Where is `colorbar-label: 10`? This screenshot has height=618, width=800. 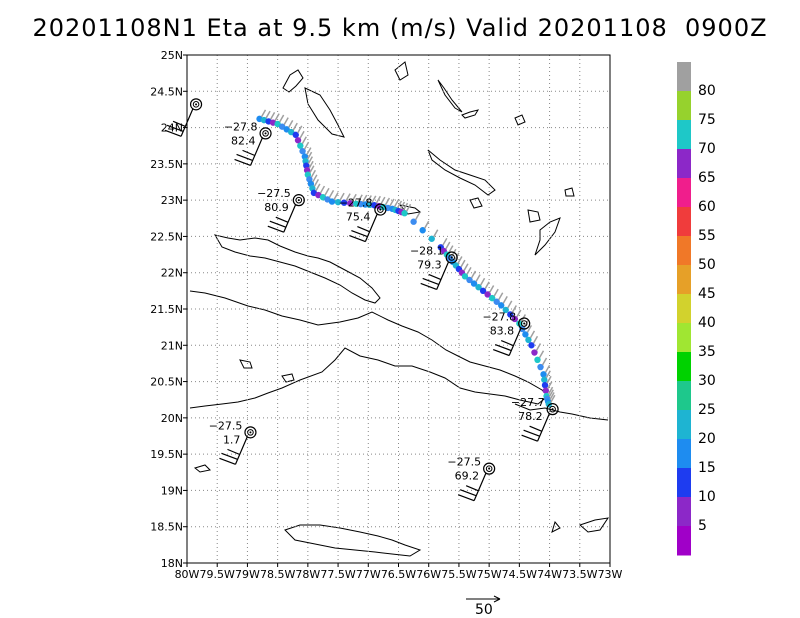 colorbar-label: 10 is located at coordinates (707, 497).